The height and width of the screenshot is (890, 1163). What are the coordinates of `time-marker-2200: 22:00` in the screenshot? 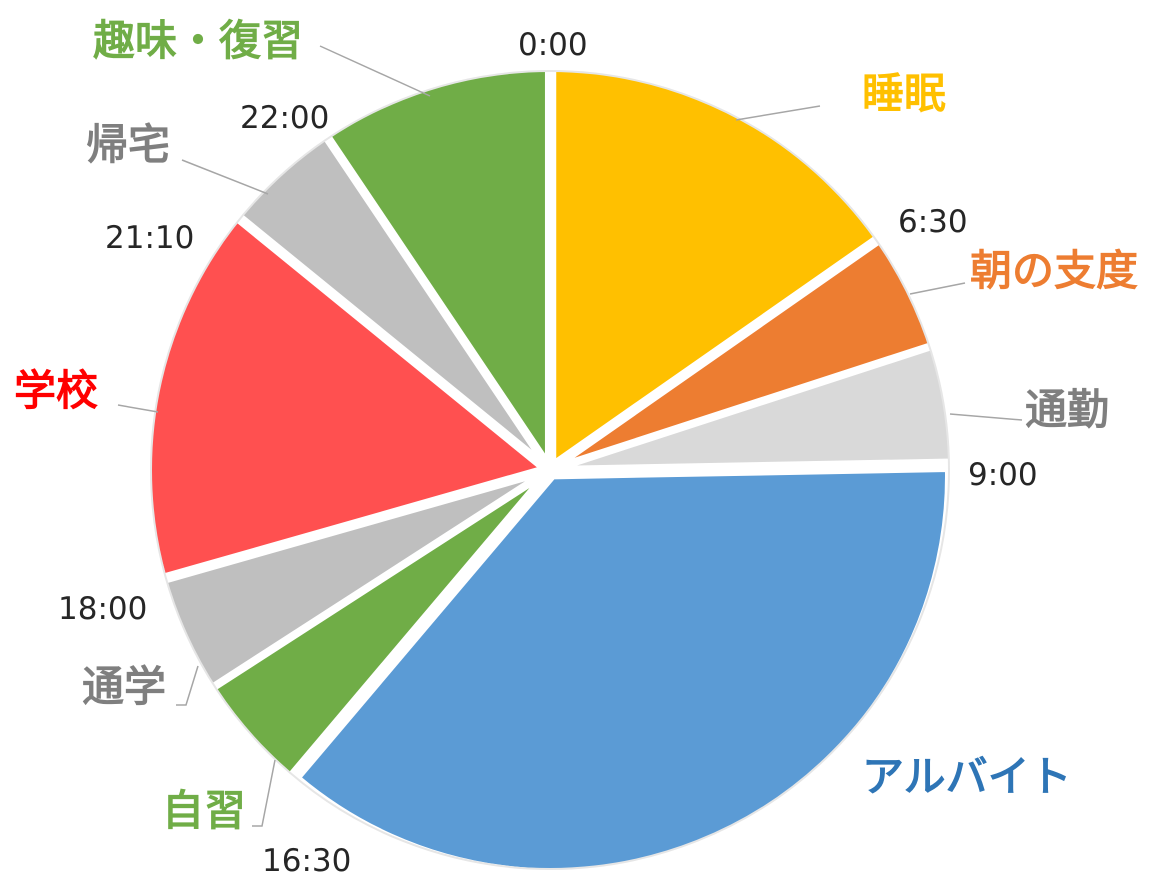 It's located at (285, 118).